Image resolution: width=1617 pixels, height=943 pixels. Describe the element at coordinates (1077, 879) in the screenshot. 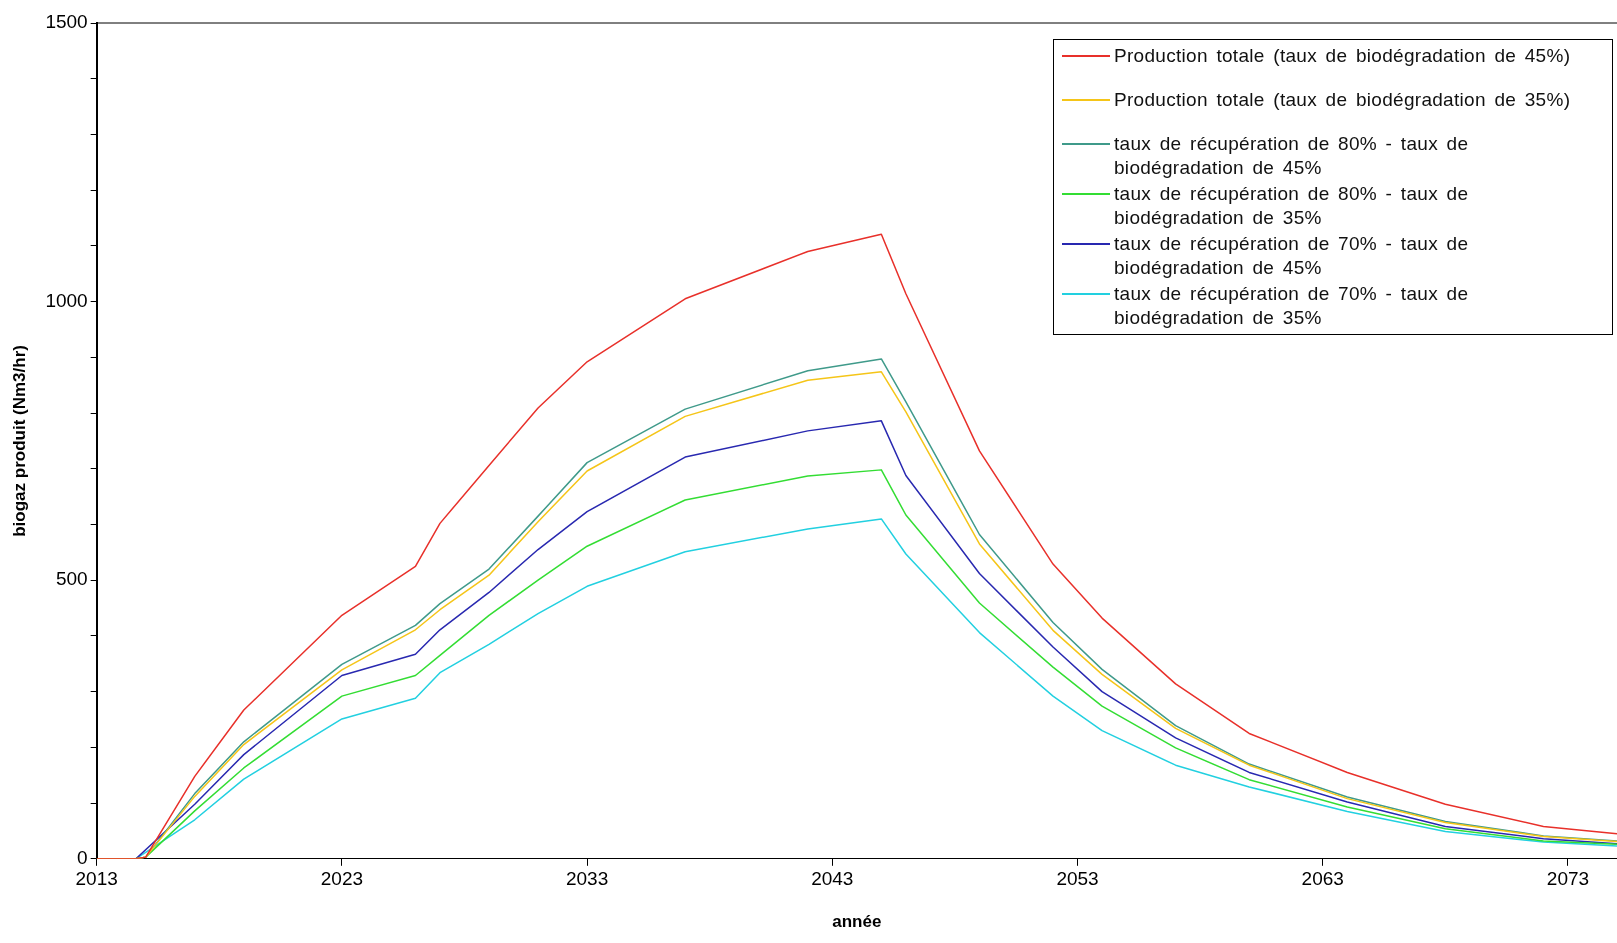

I see `x-tick-label: 2053` at that location.